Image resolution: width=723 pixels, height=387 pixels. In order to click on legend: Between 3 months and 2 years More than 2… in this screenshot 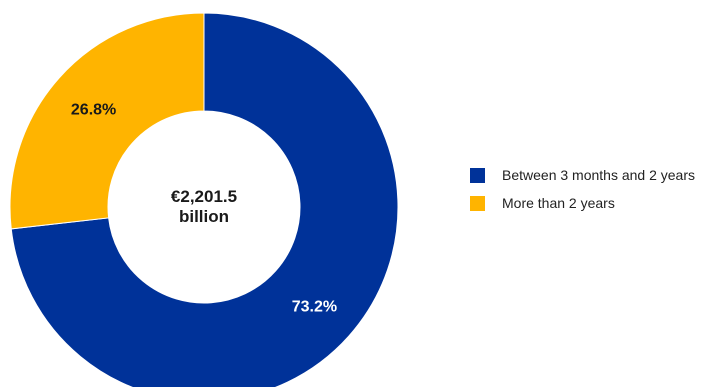, I will do `click(582, 194)`.